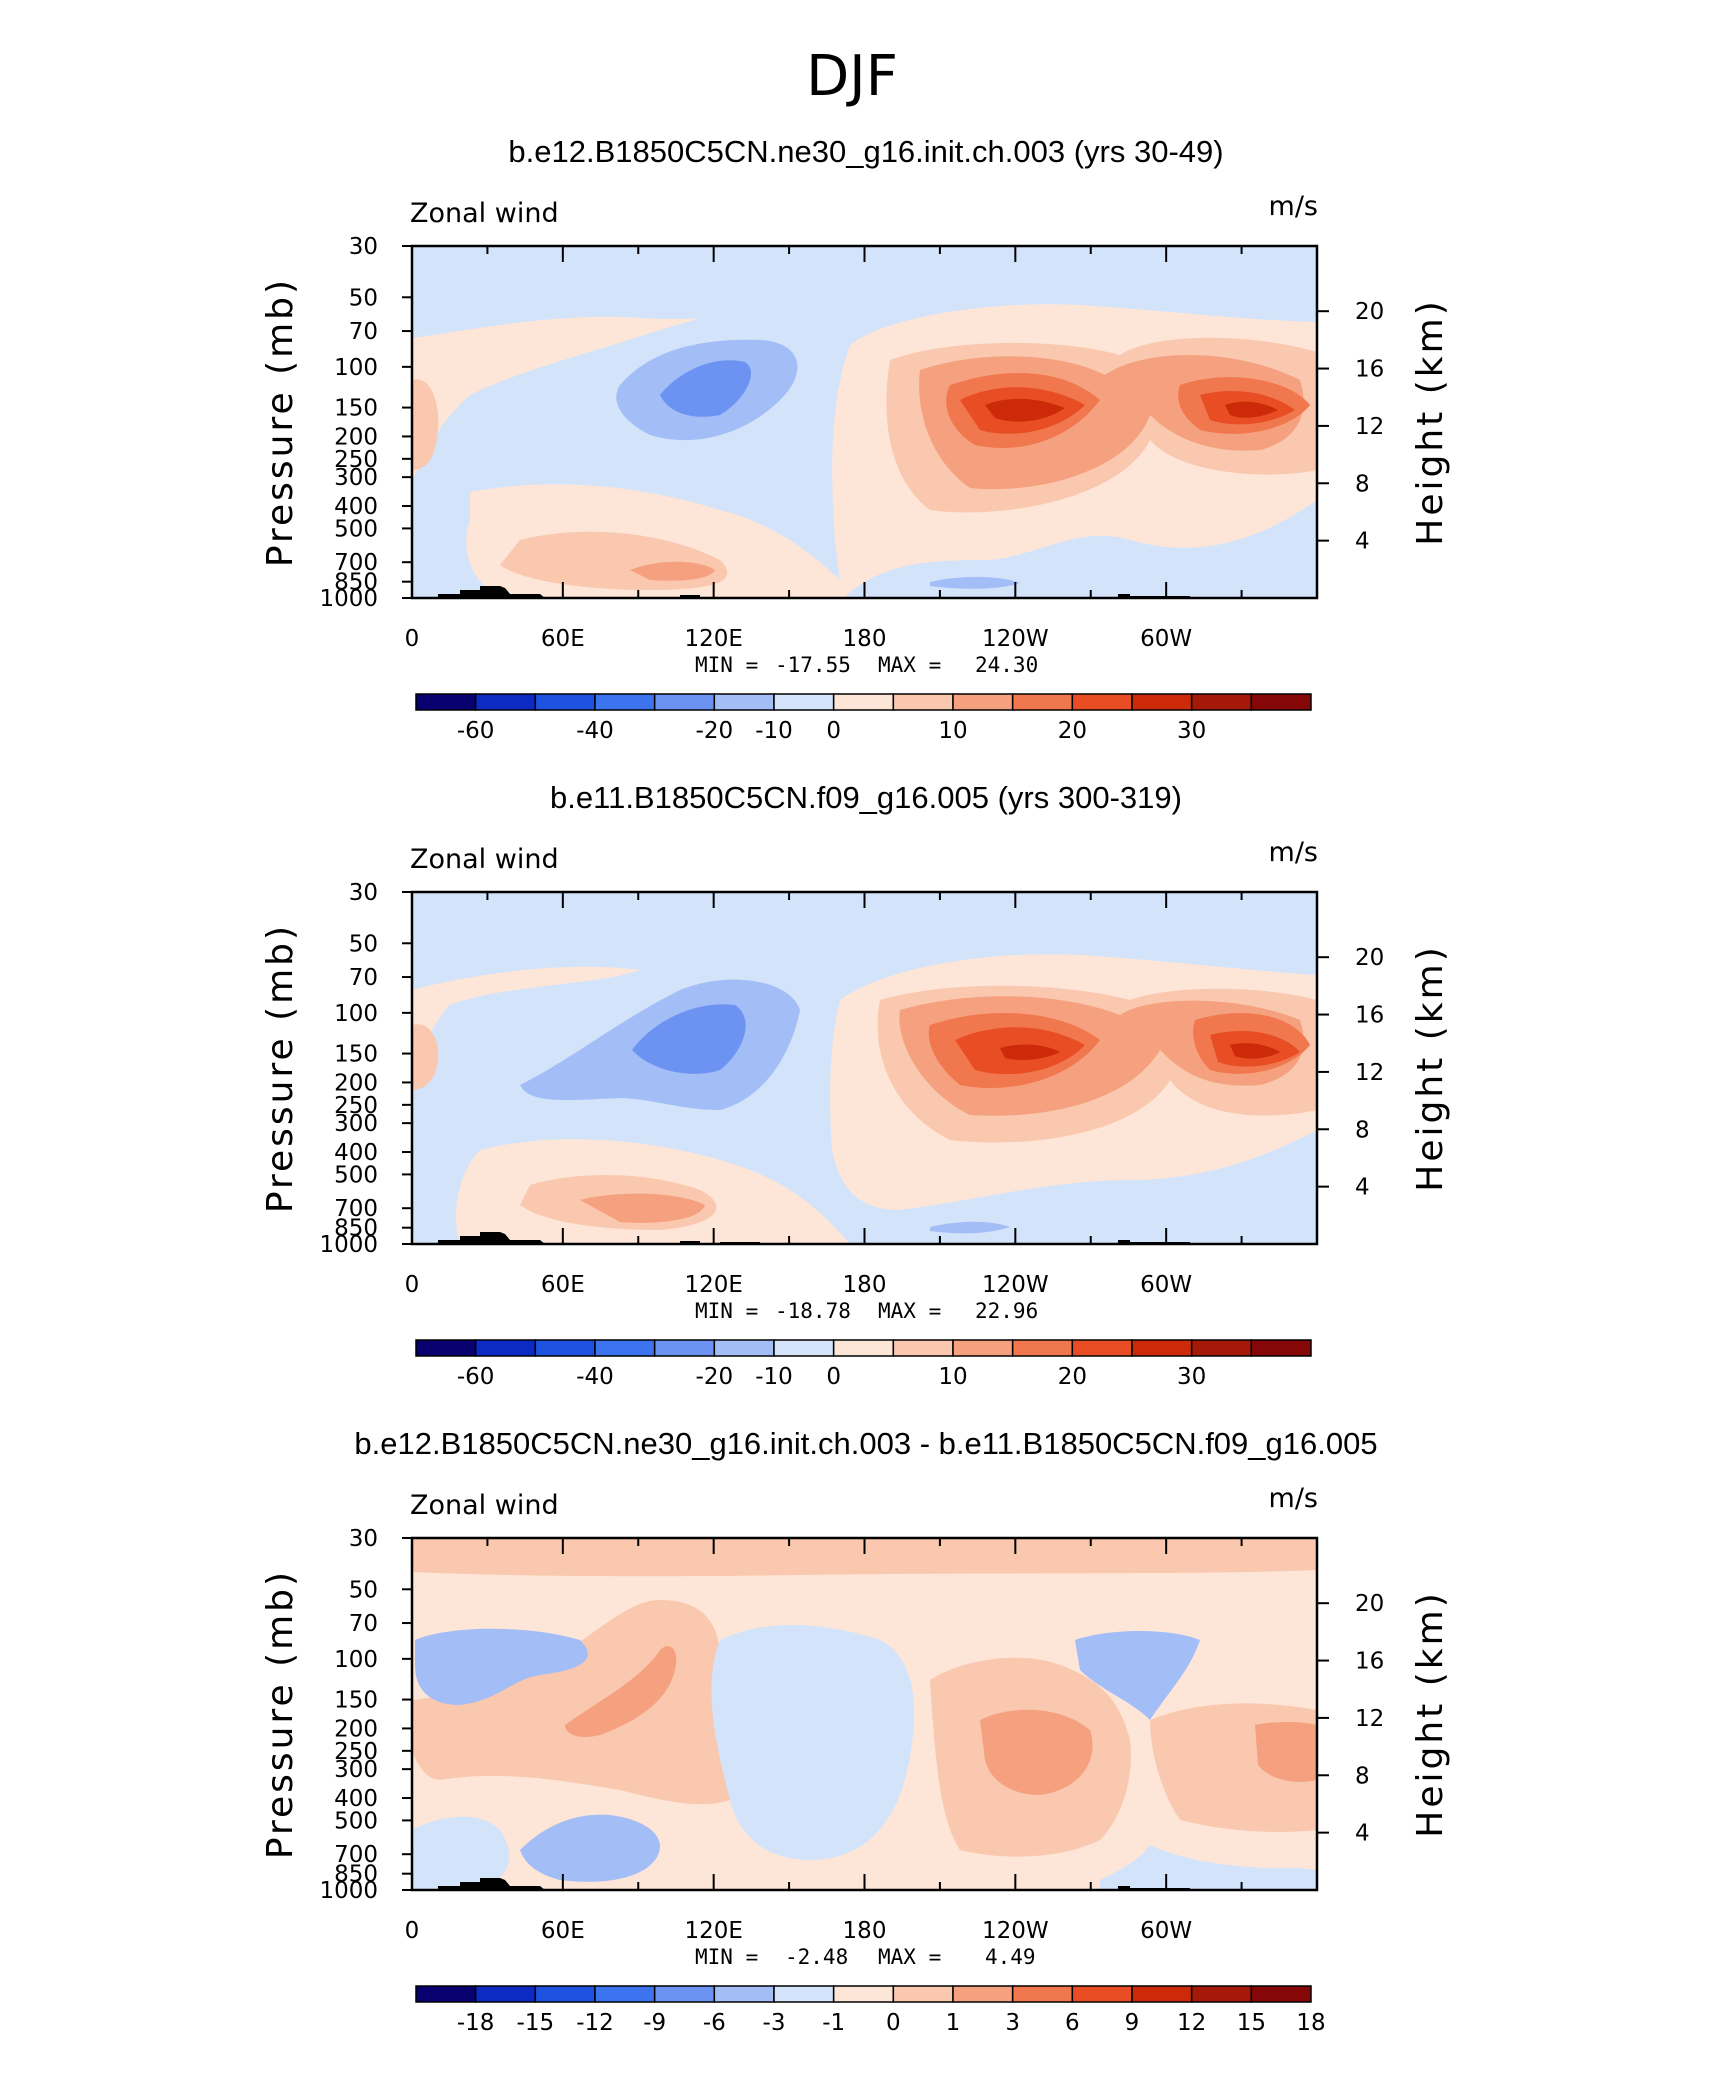 The width and height of the screenshot is (1710, 2074). Describe the element at coordinates (833, 731) in the screenshot. I see `colorbar-label: 0` at that location.